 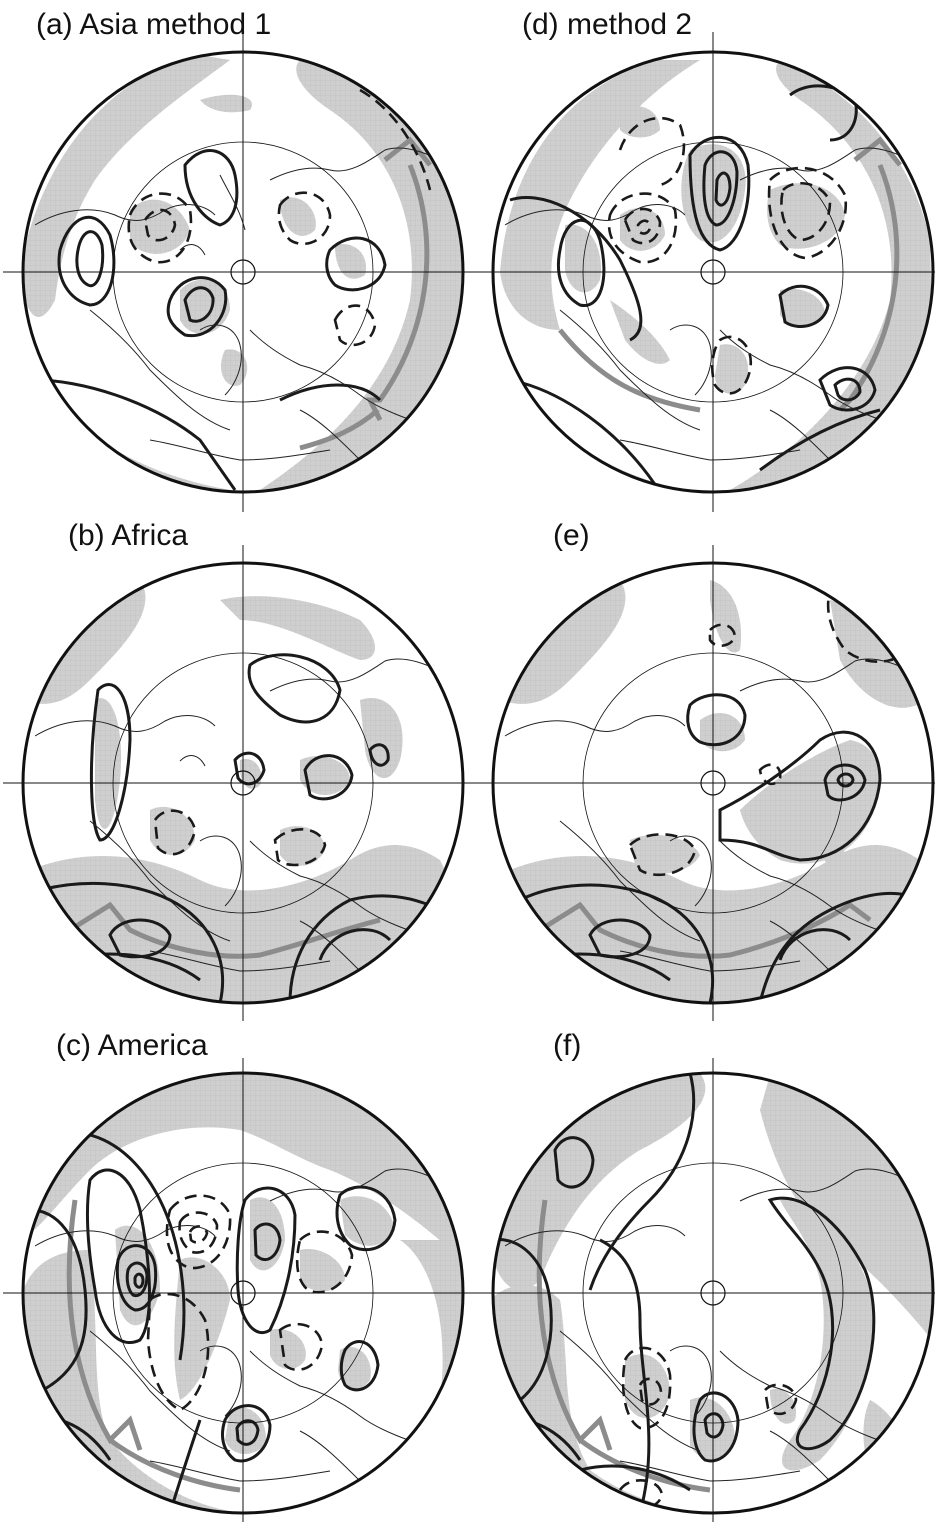 What do you see at coordinates (224, 930) in the screenshot?
I see `jet-axis-b` at bounding box center [224, 930].